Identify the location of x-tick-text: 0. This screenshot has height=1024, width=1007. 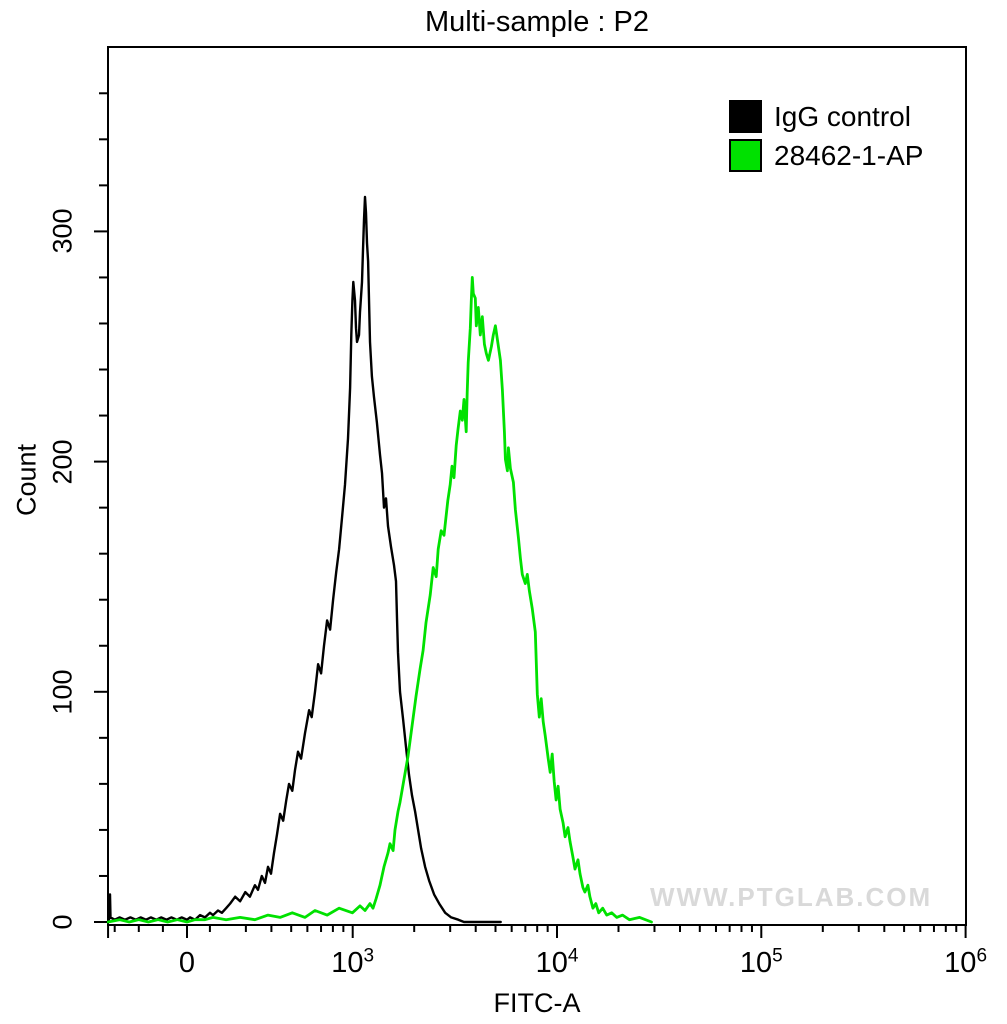
(187, 963).